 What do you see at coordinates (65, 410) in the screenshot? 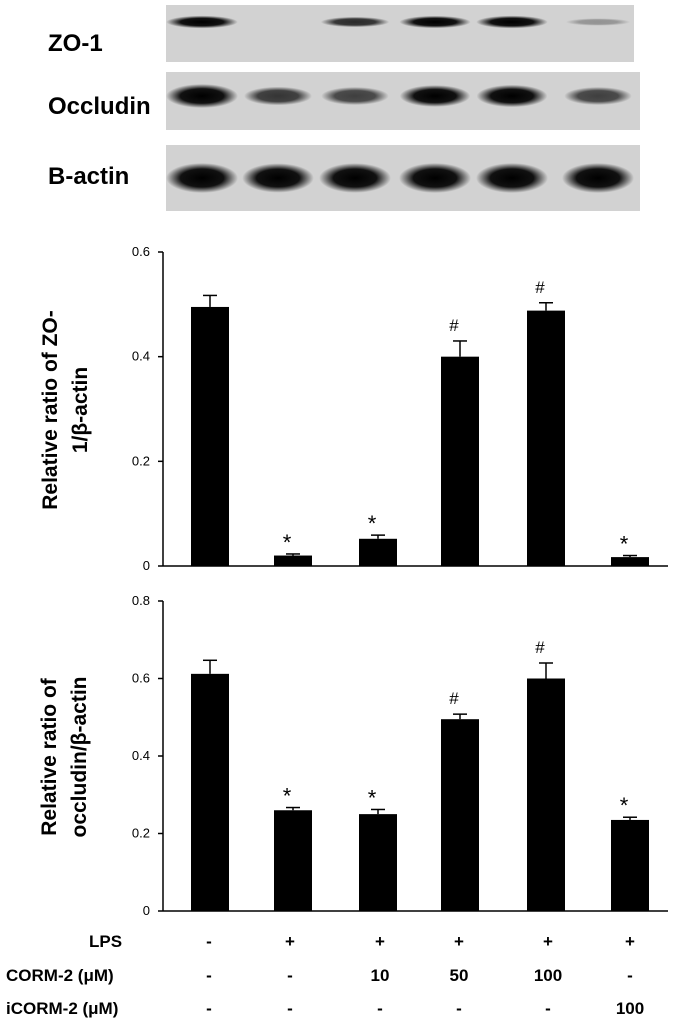
I see `y-axis-label: Relative ratio of ZO- 1/β-actin` at bounding box center [65, 410].